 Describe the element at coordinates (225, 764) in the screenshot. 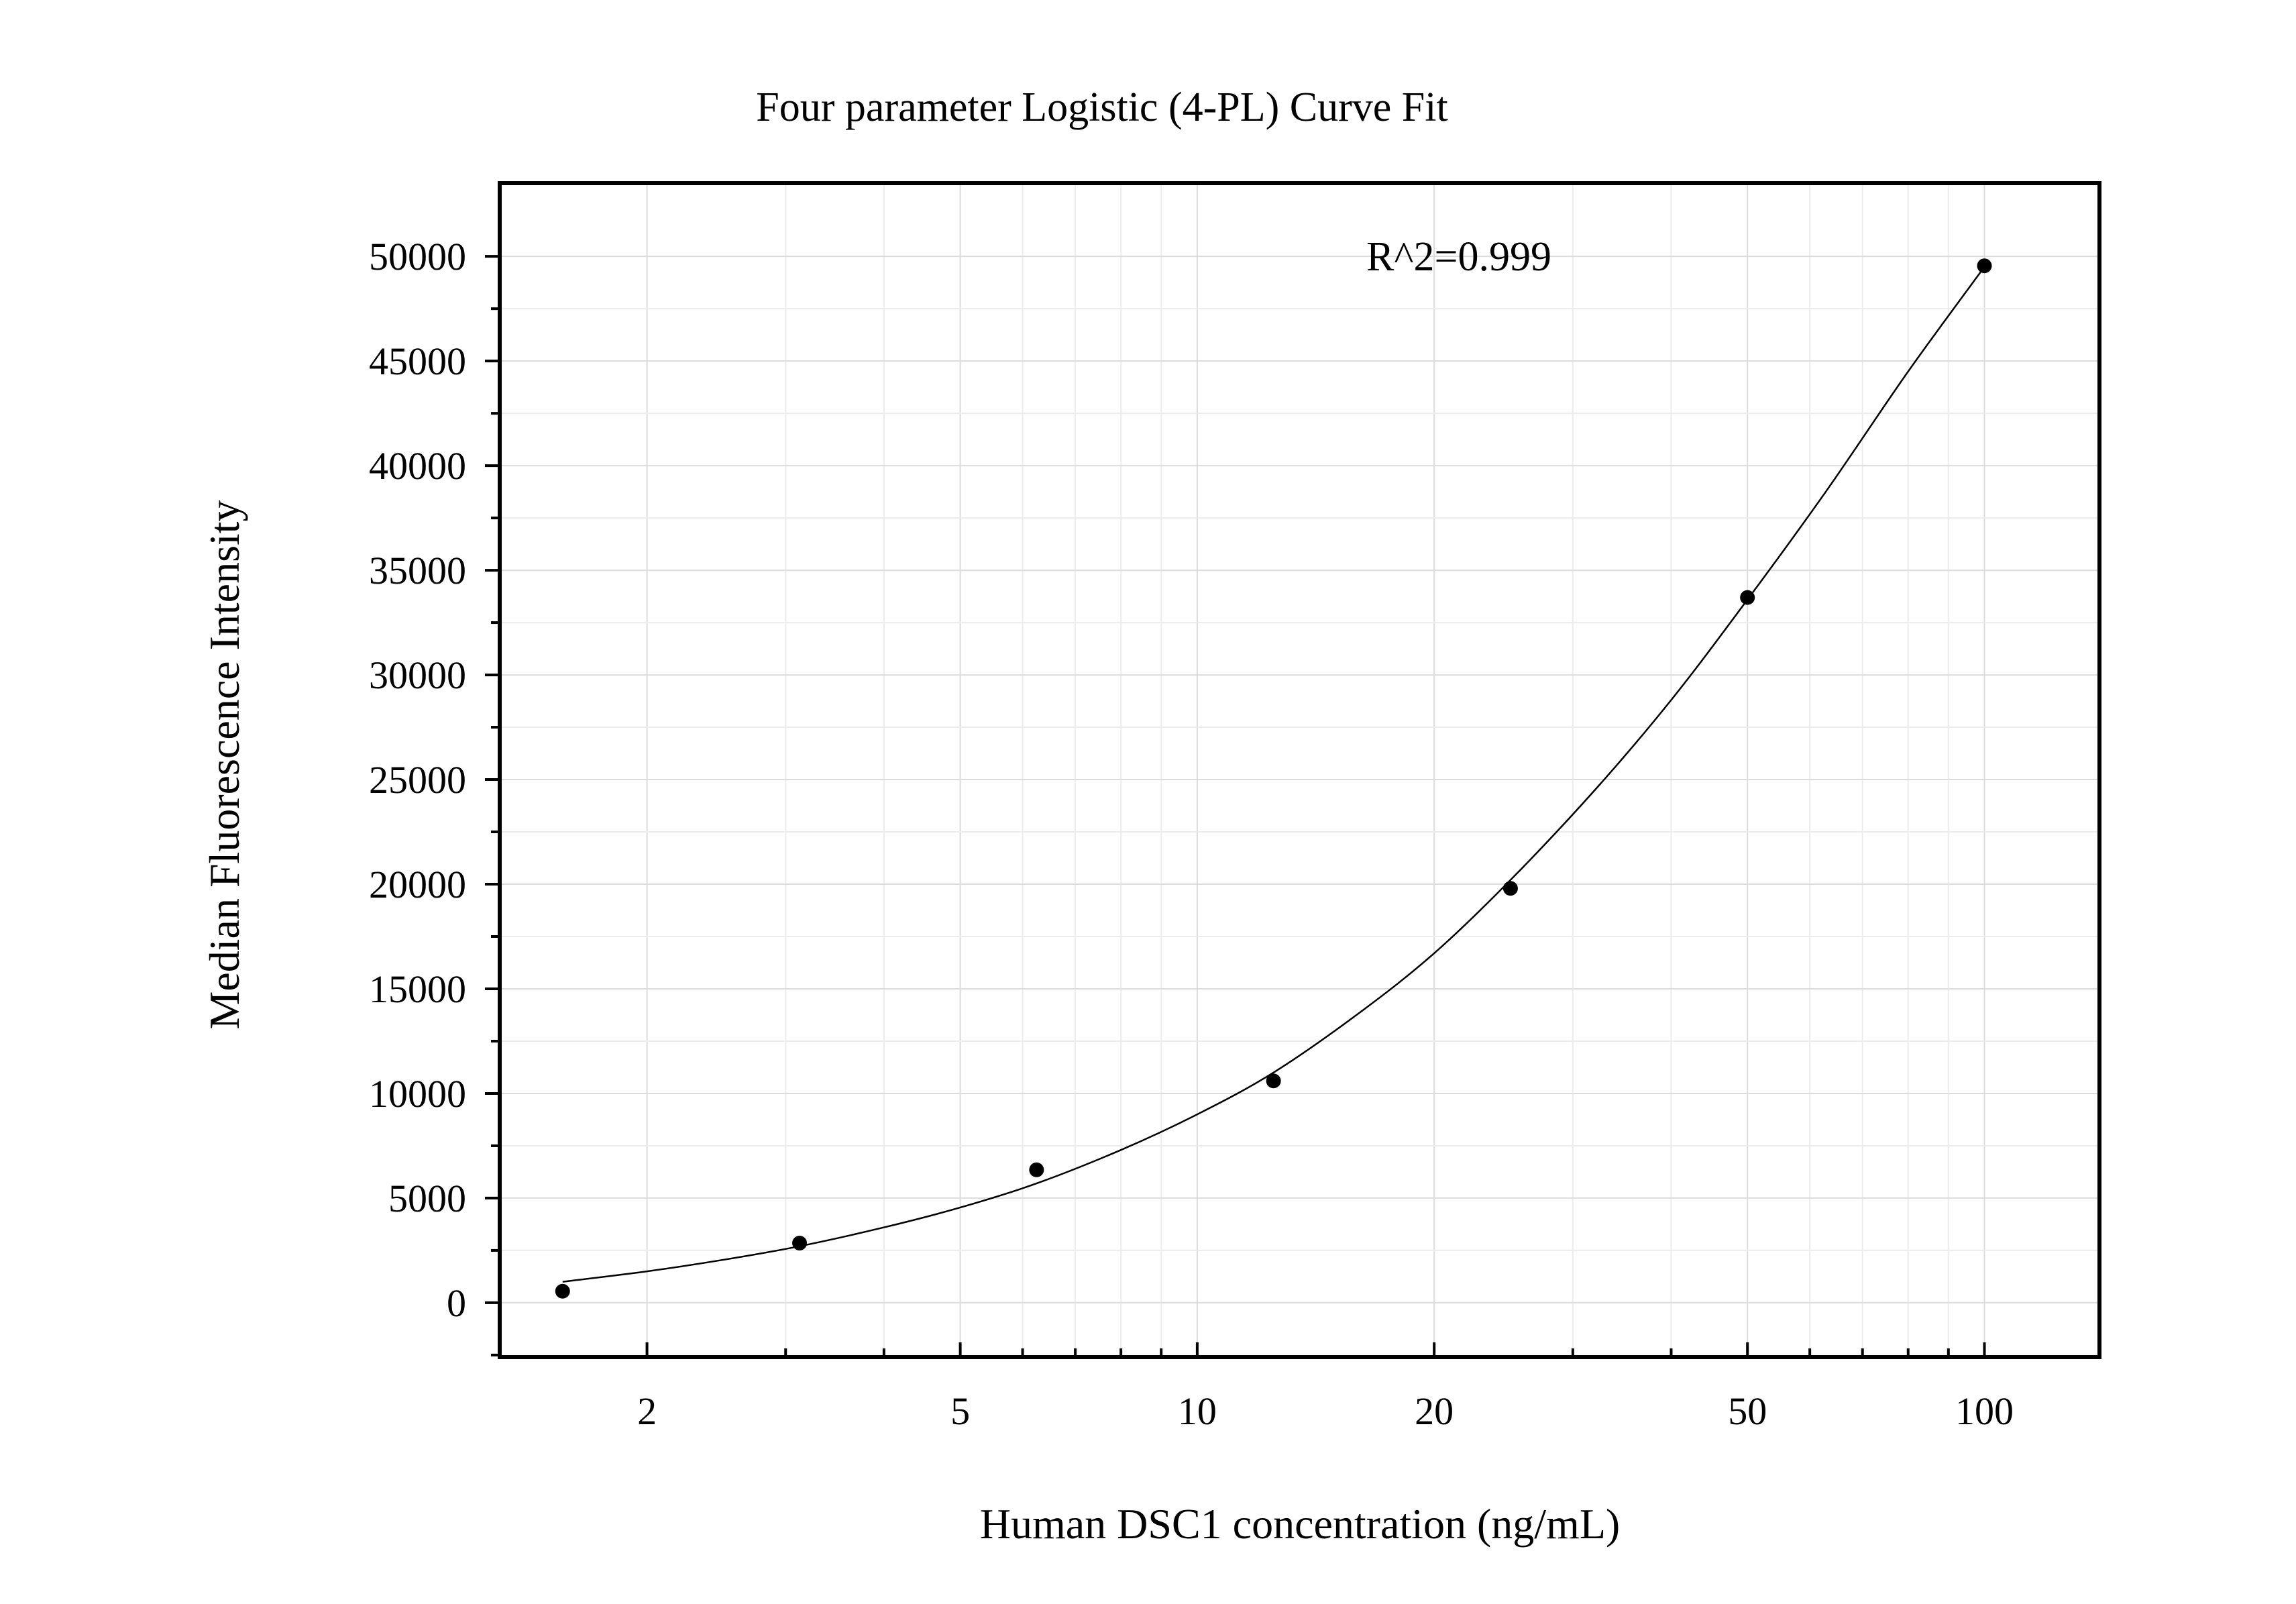

I see `y-axis-title: Median Fluorescence Intensity` at that location.